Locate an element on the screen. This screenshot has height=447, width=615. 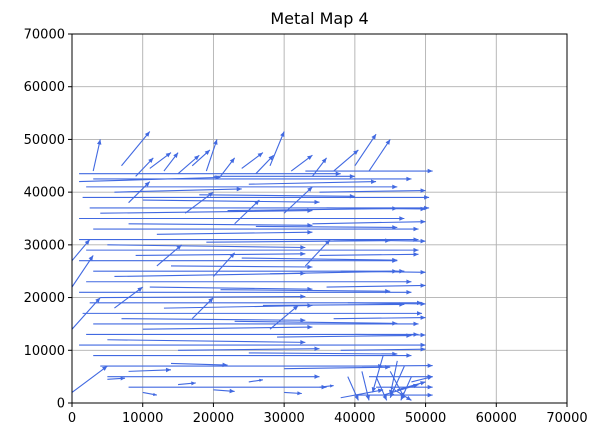
x-axis: 0 10000 20000 30000 40000 50000 60000 70000 is located at coordinates (328, 414).